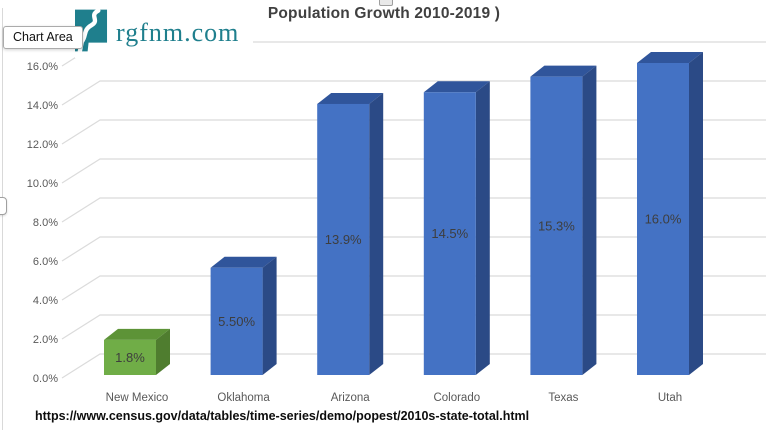  I want to click on y-tick-label: 6.0%, so click(45, 262).